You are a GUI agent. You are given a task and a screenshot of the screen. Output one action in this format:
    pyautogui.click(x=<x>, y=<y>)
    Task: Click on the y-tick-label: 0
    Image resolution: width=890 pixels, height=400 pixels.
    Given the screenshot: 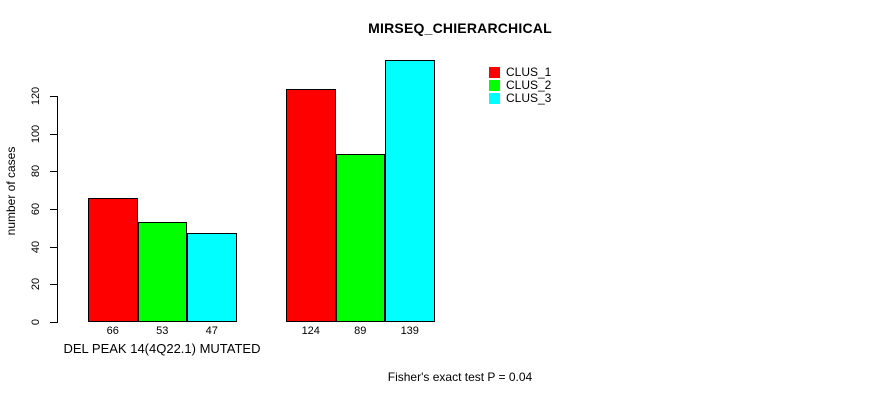 What is the action you would take?
    pyautogui.click(x=36, y=322)
    